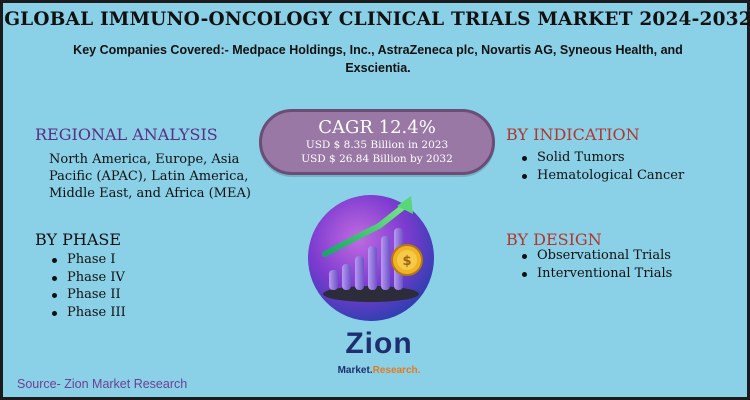  What do you see at coordinates (87, 313) in the screenshot?
I see `list-item: Phase III` at bounding box center [87, 313].